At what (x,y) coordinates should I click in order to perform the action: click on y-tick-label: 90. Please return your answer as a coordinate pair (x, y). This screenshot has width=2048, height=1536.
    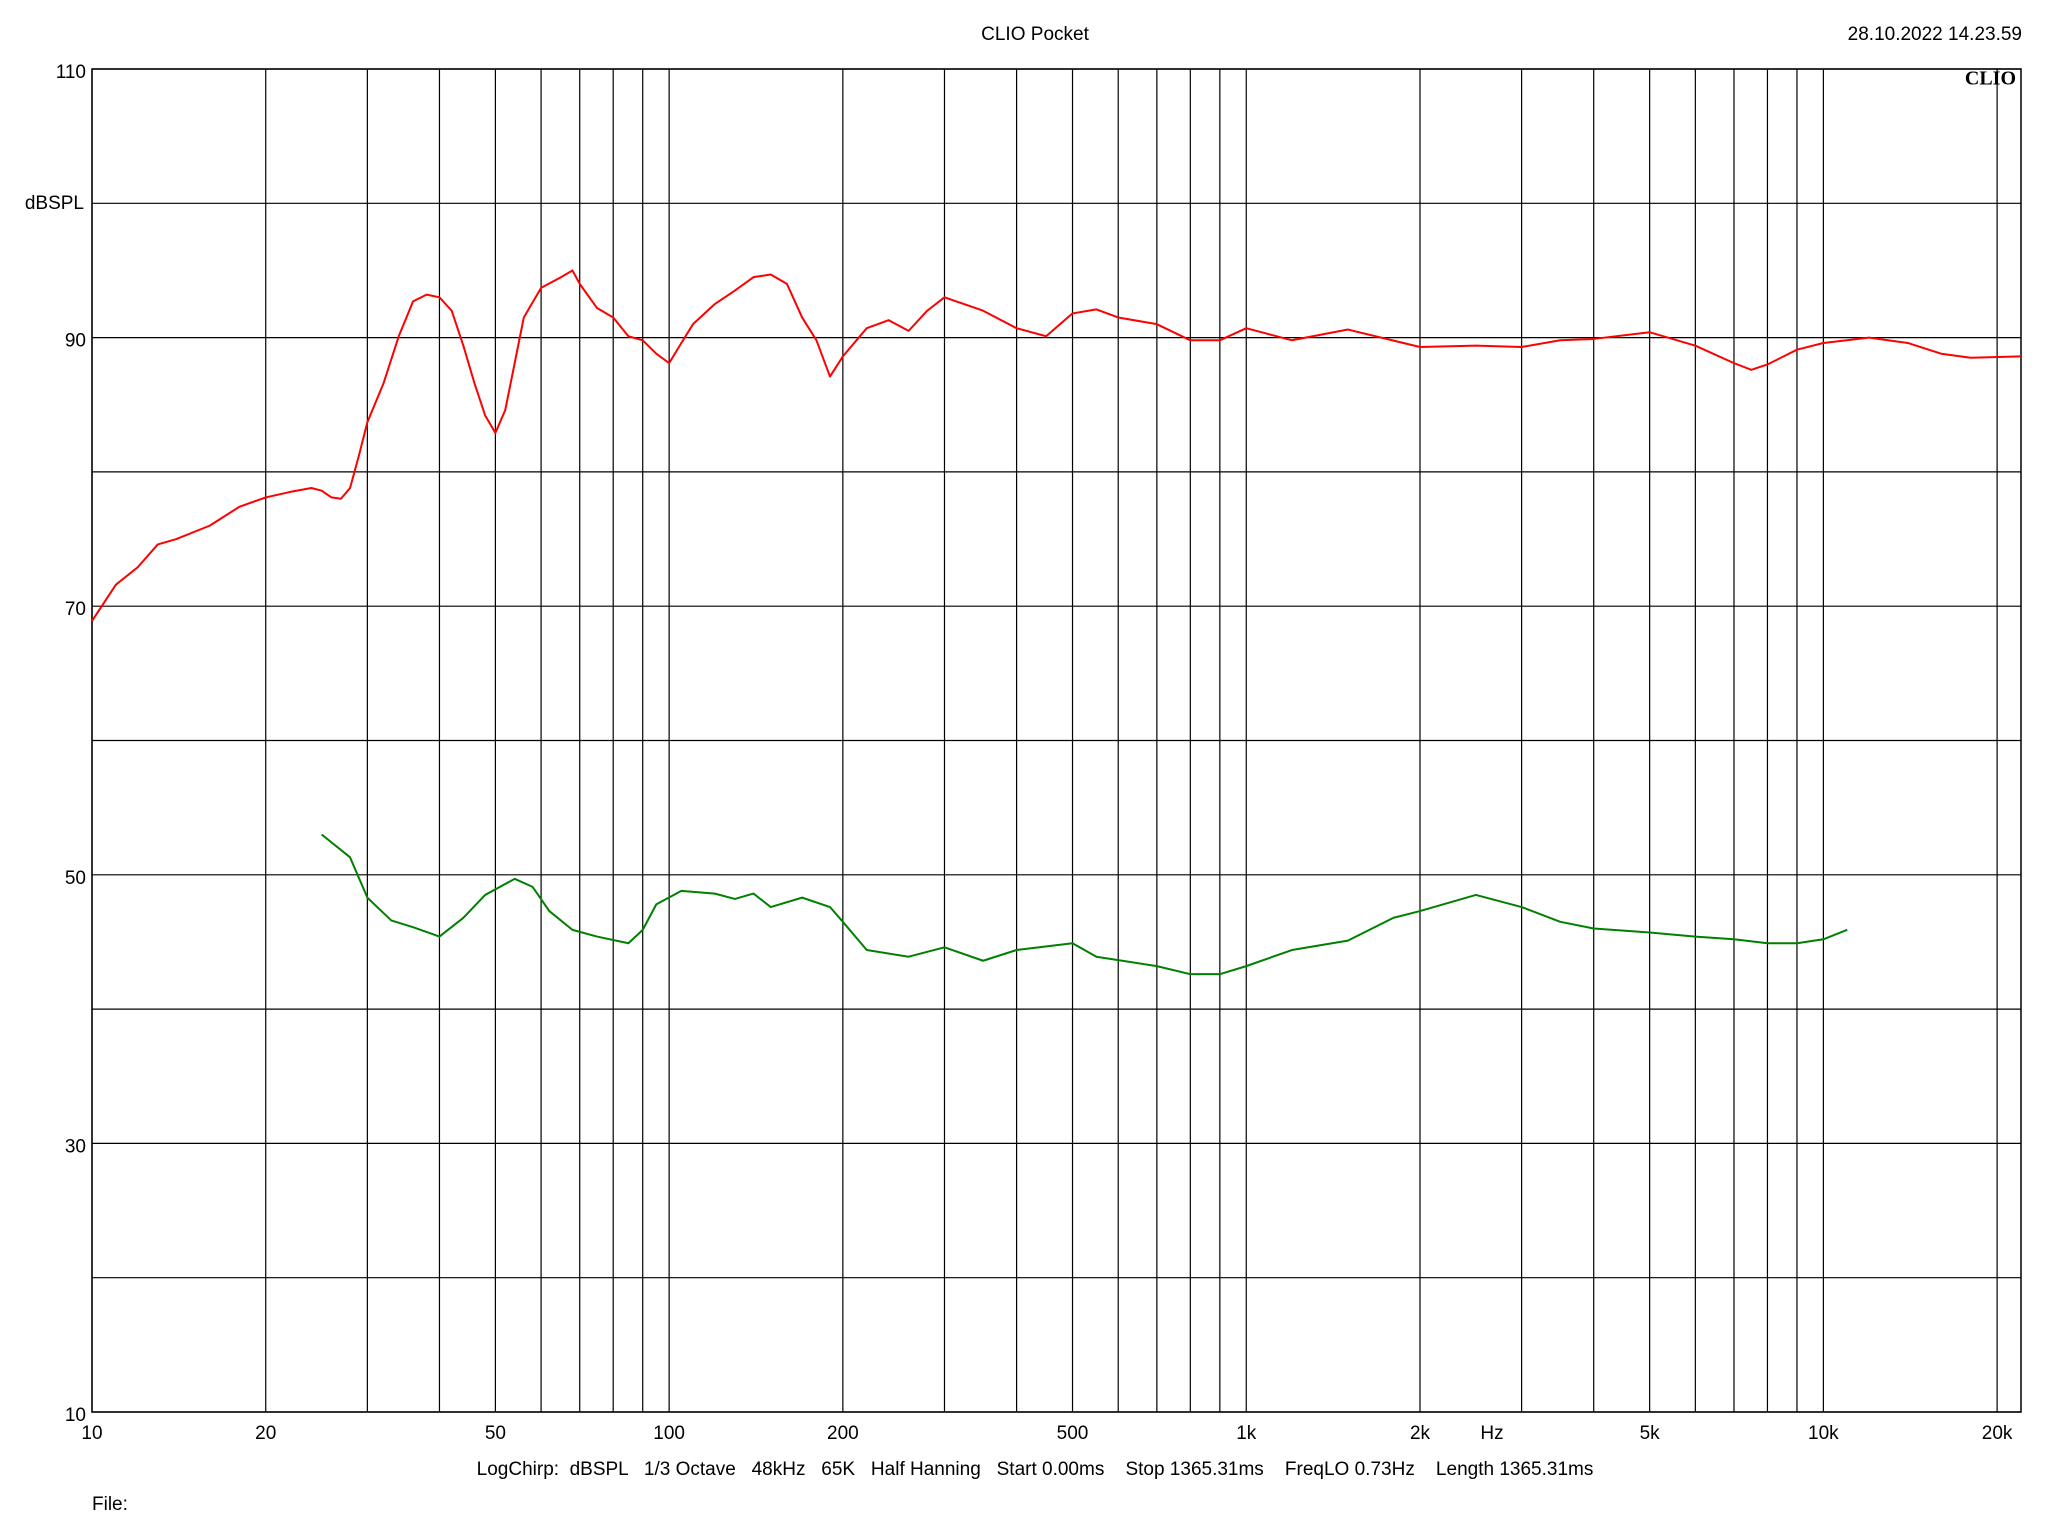
    Looking at the image, I should click on (75, 341).